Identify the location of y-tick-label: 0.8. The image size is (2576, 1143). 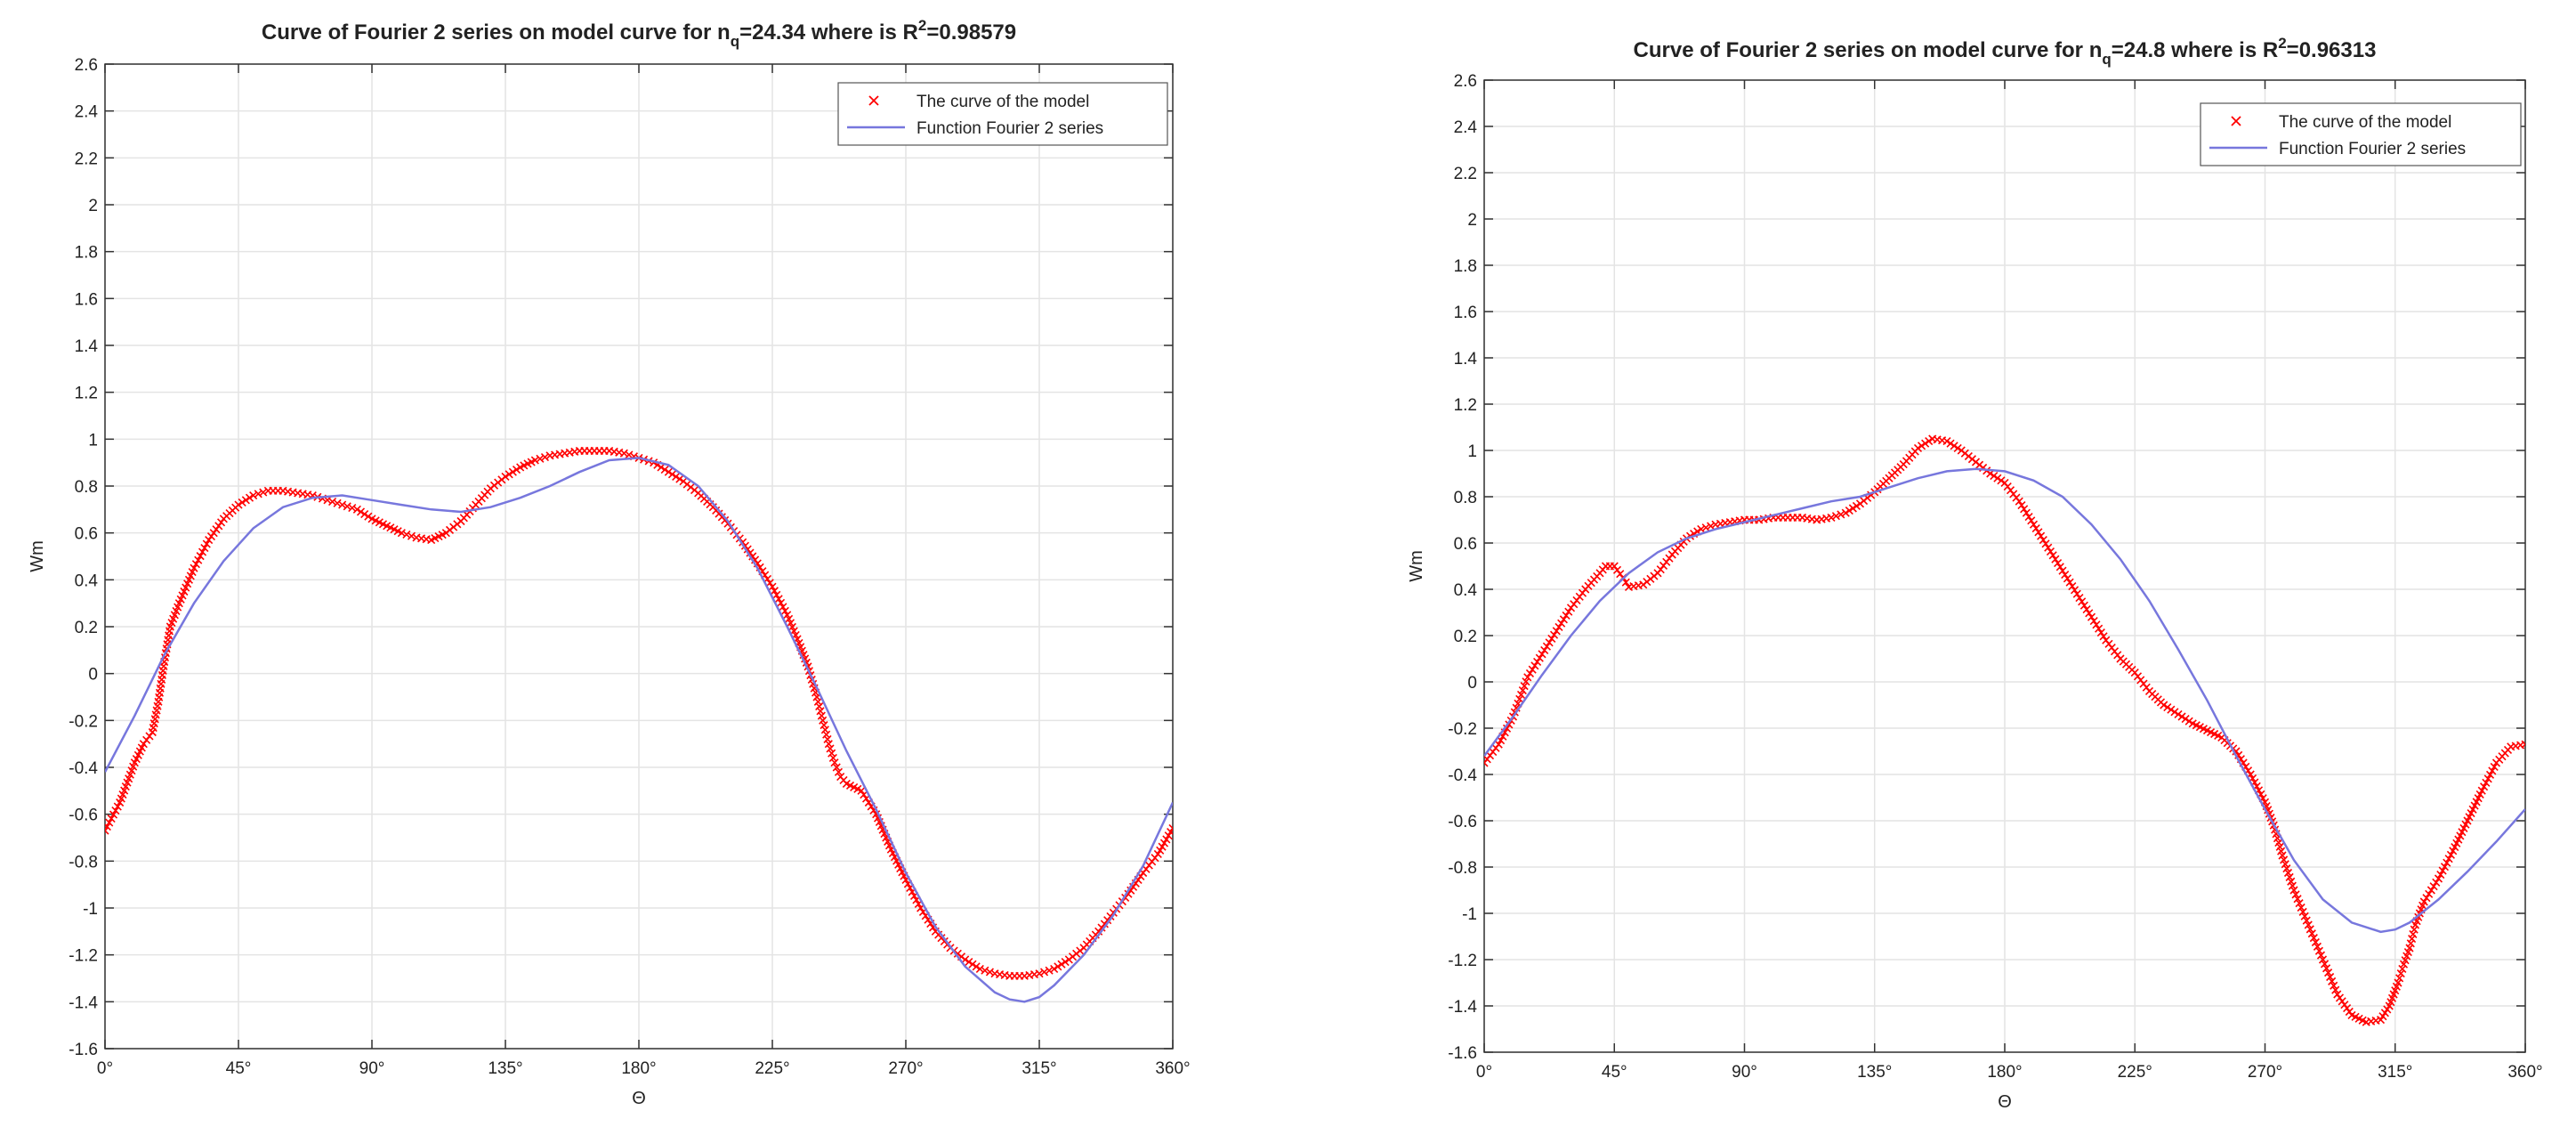
(86, 487).